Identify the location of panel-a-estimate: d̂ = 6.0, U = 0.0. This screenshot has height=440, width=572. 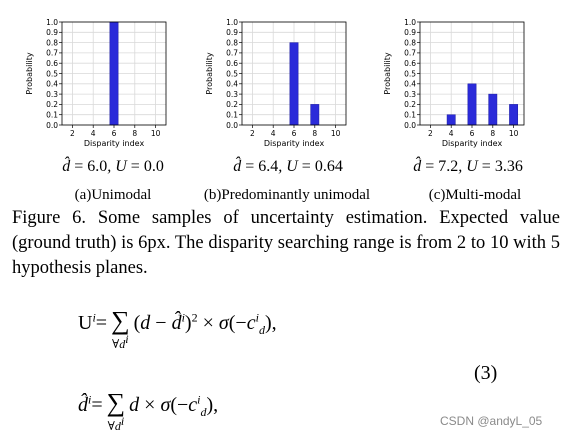
(113, 166).